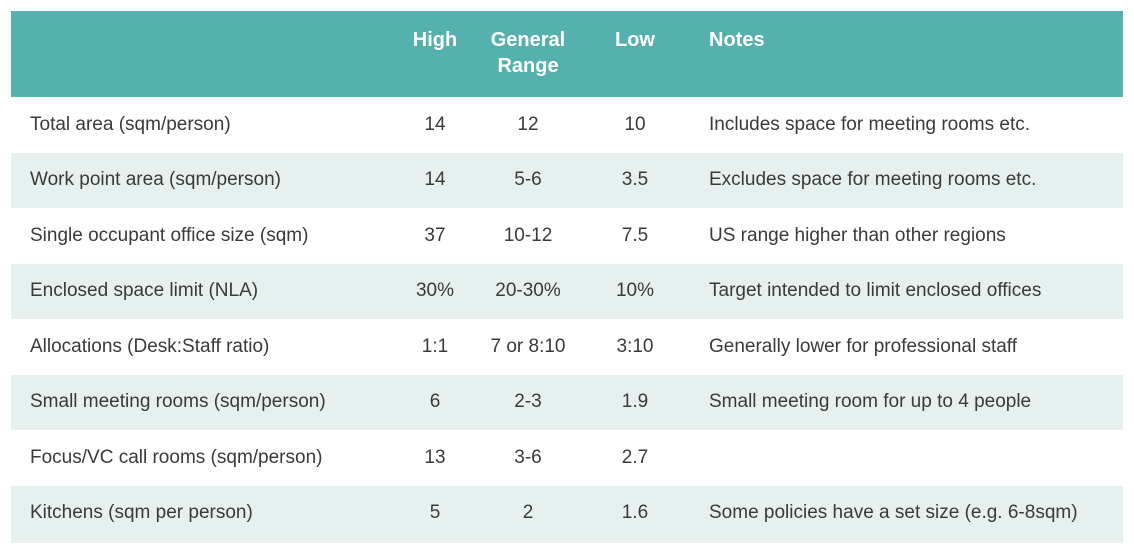 This screenshot has width=1134, height=554. Describe the element at coordinates (528, 291) in the screenshot. I see `row-general-range: 20-30%` at that location.